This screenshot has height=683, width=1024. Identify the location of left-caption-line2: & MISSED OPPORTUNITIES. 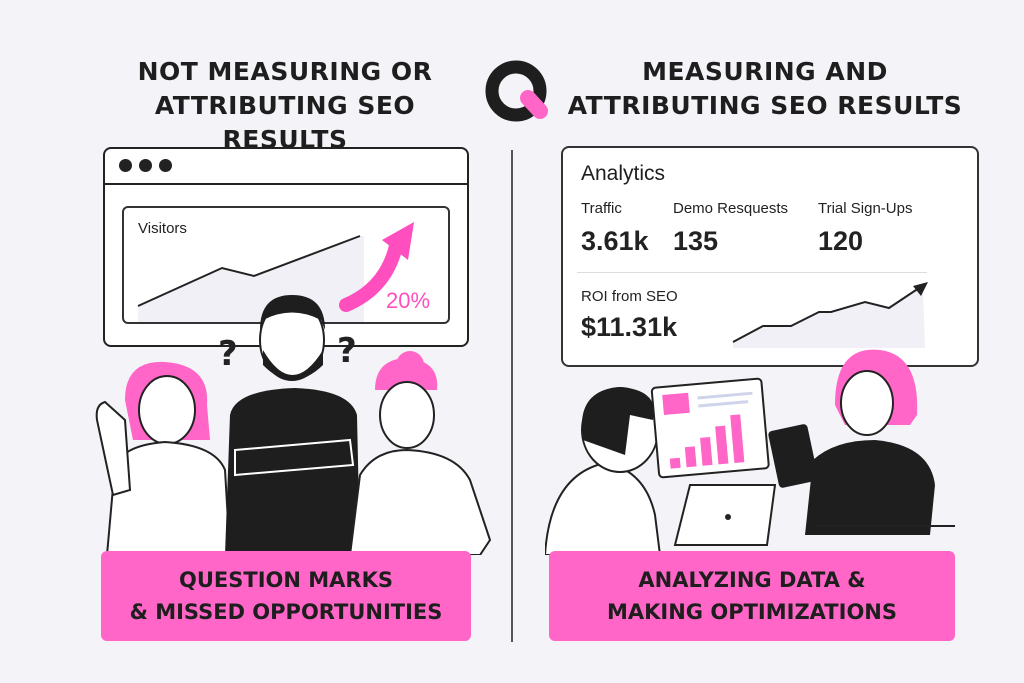
(286, 612).